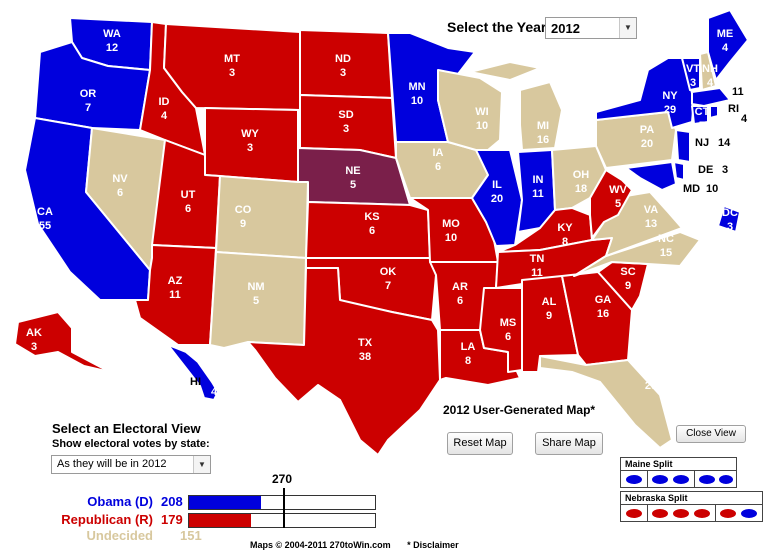 This screenshot has height=556, width=765. Describe the element at coordinates (603, 314) in the screenshot. I see `state-votes-ga: 16` at that location.